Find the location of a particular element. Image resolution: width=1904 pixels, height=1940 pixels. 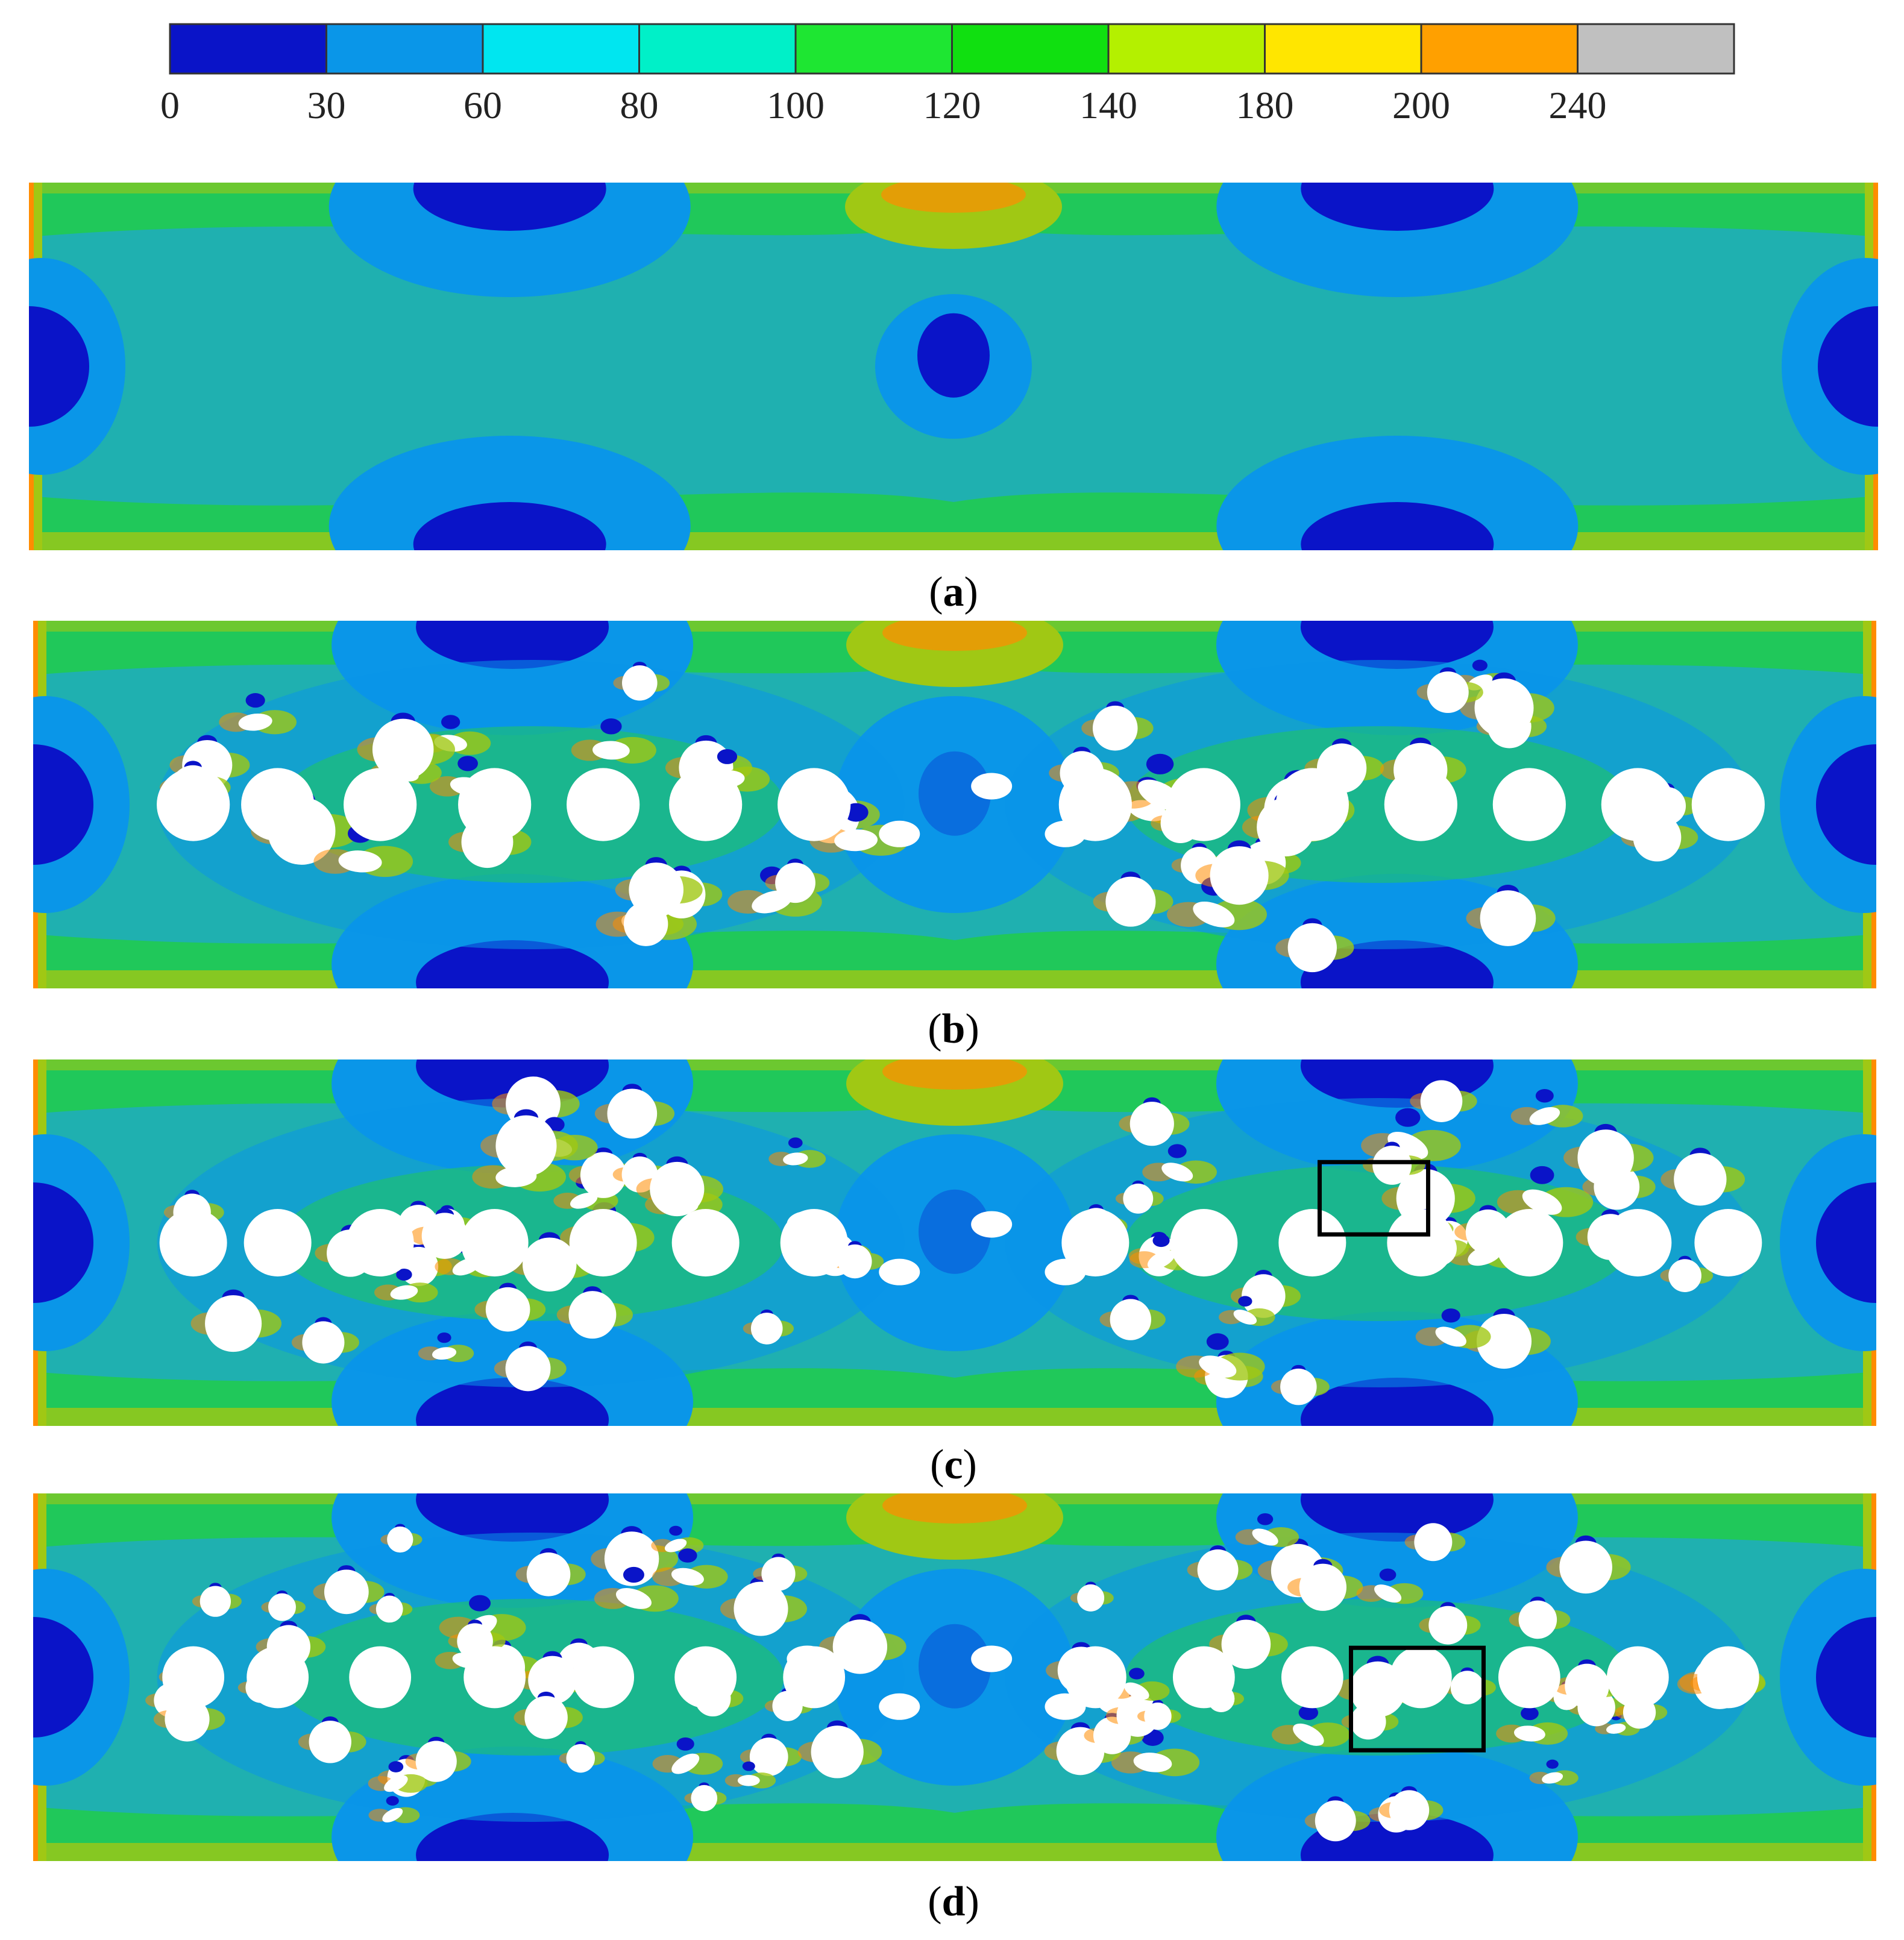

low-lobe-top is located at coordinates (509, 240).